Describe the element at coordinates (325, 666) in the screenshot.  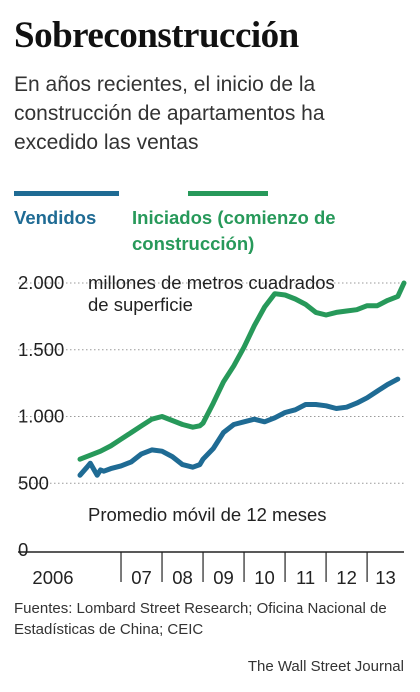
I see `publisher-credit: The Wall Street Journal` at that location.